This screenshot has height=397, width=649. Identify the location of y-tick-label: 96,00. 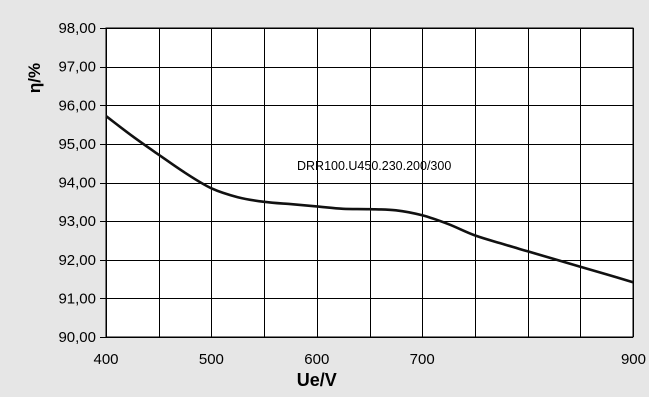
(77, 105).